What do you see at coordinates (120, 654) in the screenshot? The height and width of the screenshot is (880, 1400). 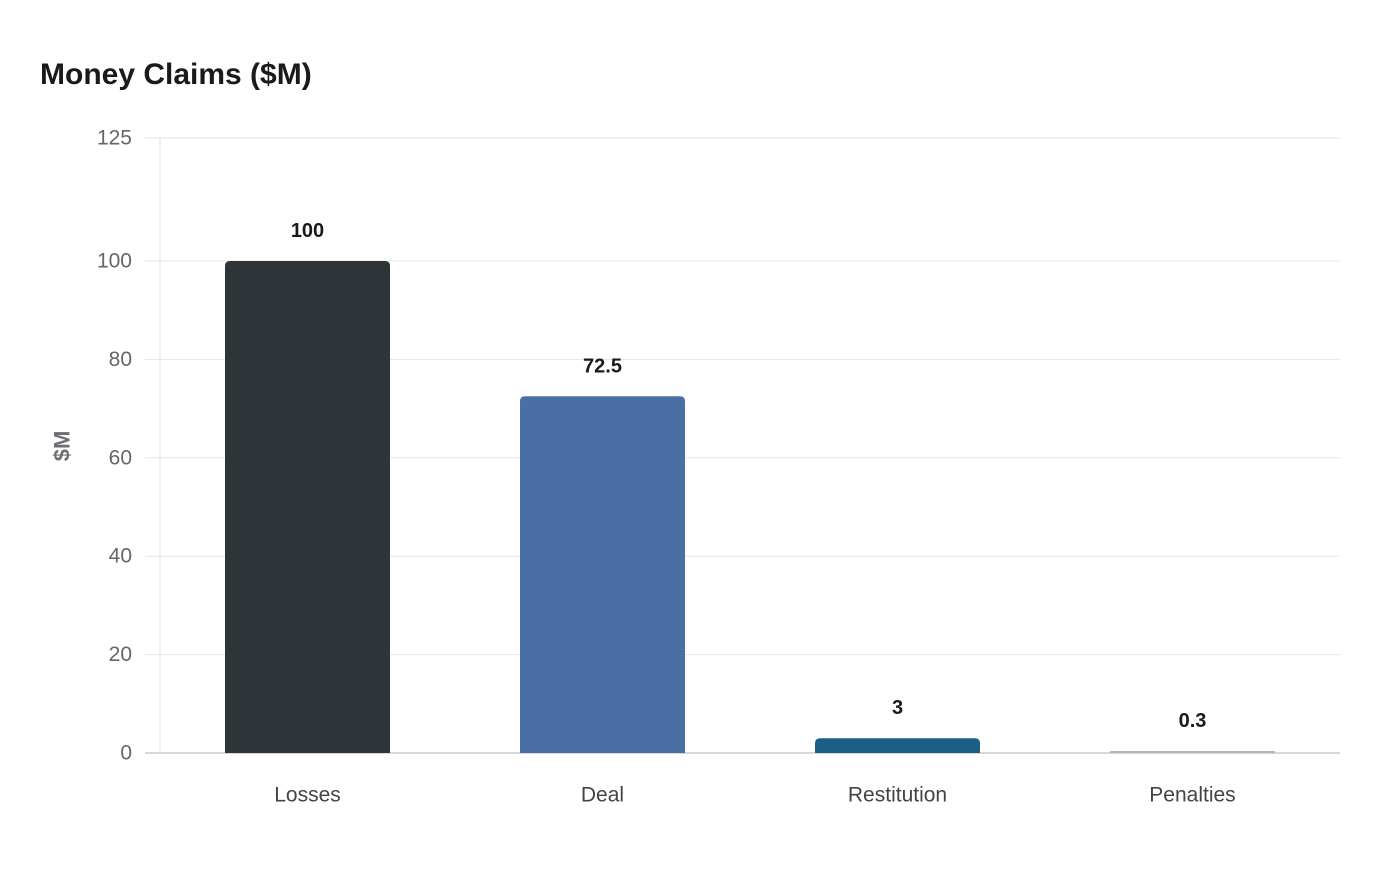 I see `y-tick-label: 20` at bounding box center [120, 654].